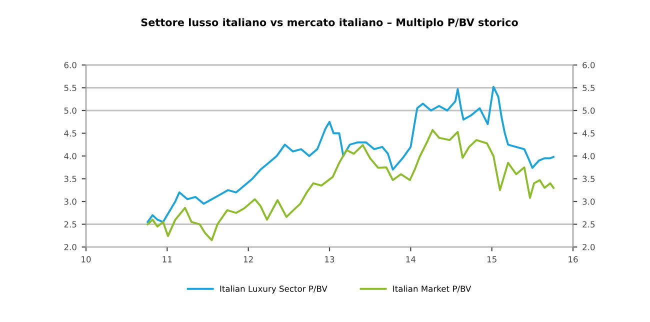 Image resolution: width=650 pixels, height=322 pixels. Describe the element at coordinates (588, 65) in the screenshot. I see `y2-tick-label: 6.0` at that location.